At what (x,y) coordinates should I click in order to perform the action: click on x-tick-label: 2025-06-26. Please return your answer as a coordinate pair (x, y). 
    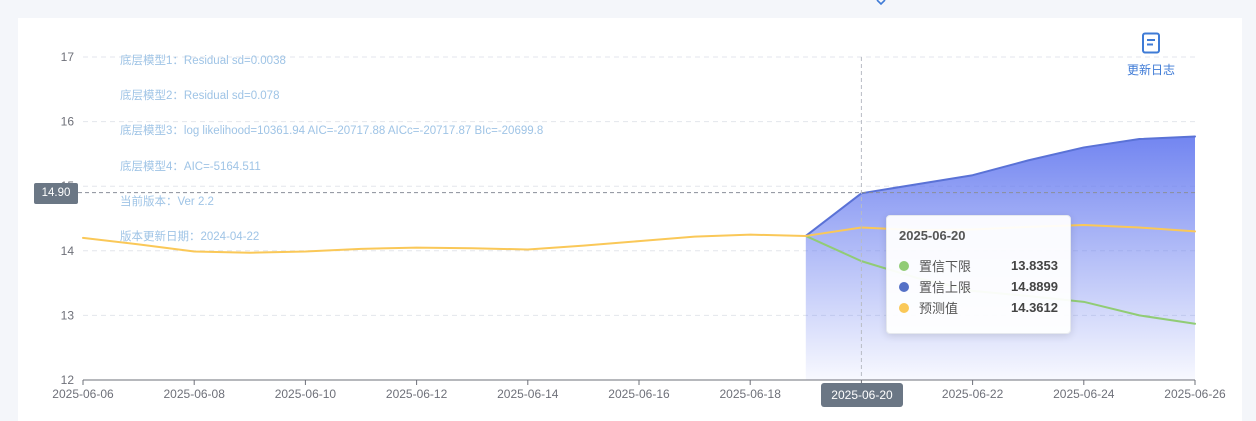
    Looking at the image, I should click on (1195, 394).